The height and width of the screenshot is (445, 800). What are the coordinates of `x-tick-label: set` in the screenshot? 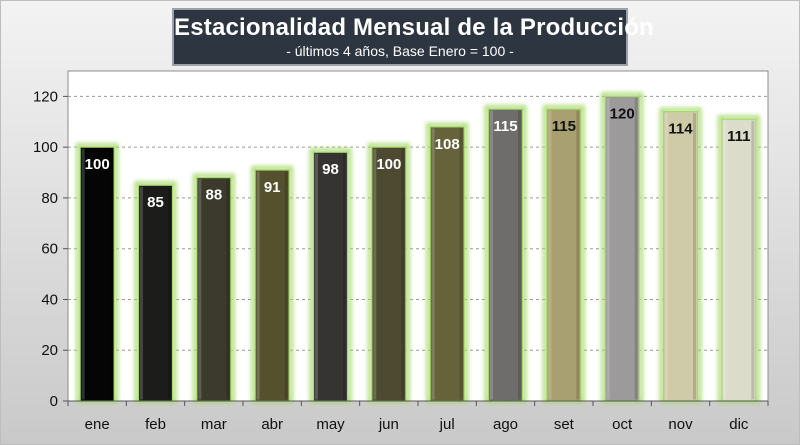 It's located at (564, 424).